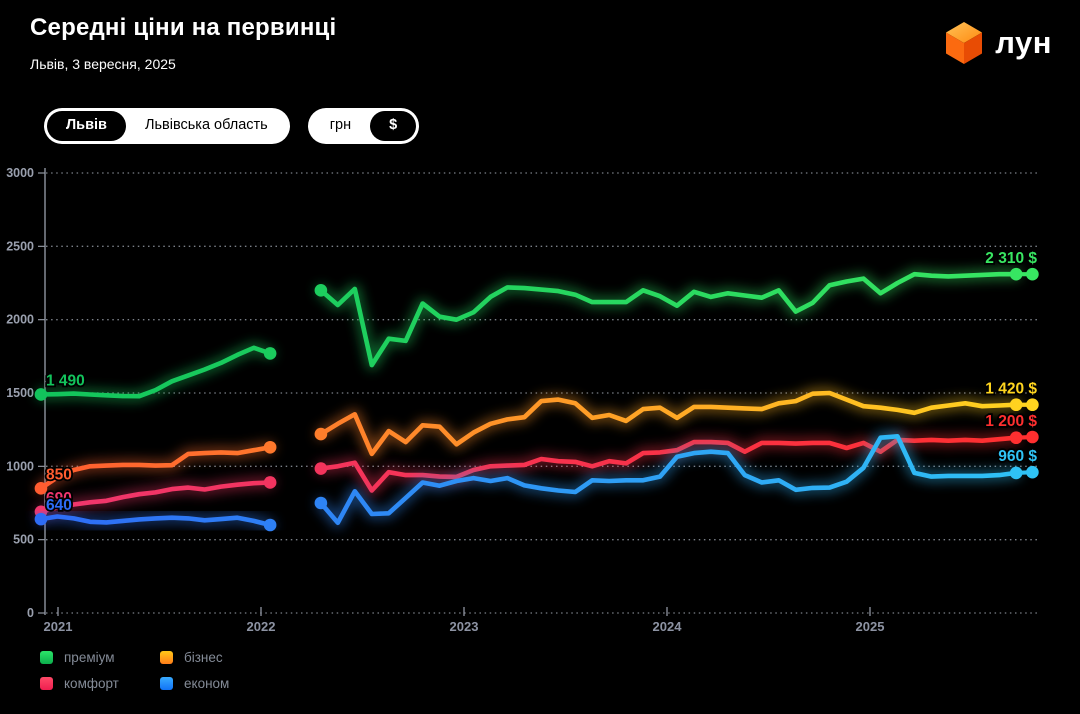 Image resolution: width=1080 pixels, height=714 pixels. Describe the element at coordinates (103, 64) in the screenshot. I see `page-subtitle: Львів, 3 вересня, 2025` at that location.